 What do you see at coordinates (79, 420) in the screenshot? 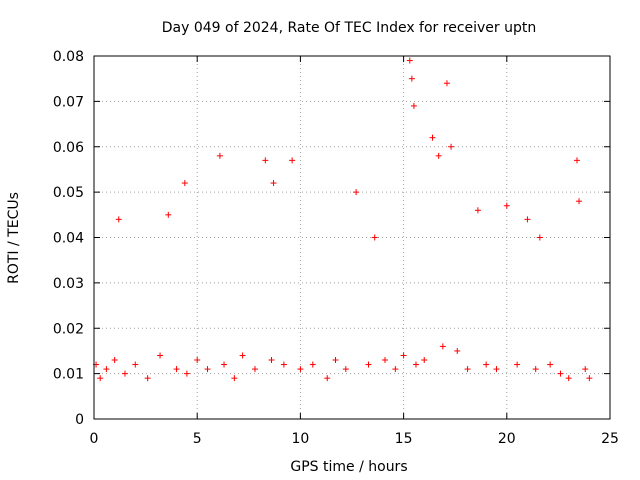
I see `y-tick-label: 0` at bounding box center [79, 420].